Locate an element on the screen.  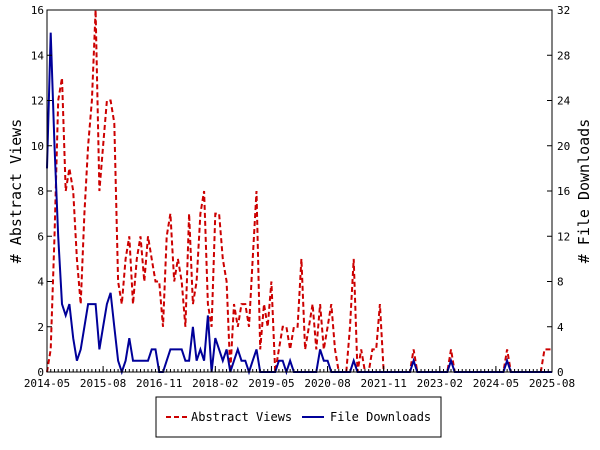
y2-tick-label: 32 is located at coordinates (563, 10).